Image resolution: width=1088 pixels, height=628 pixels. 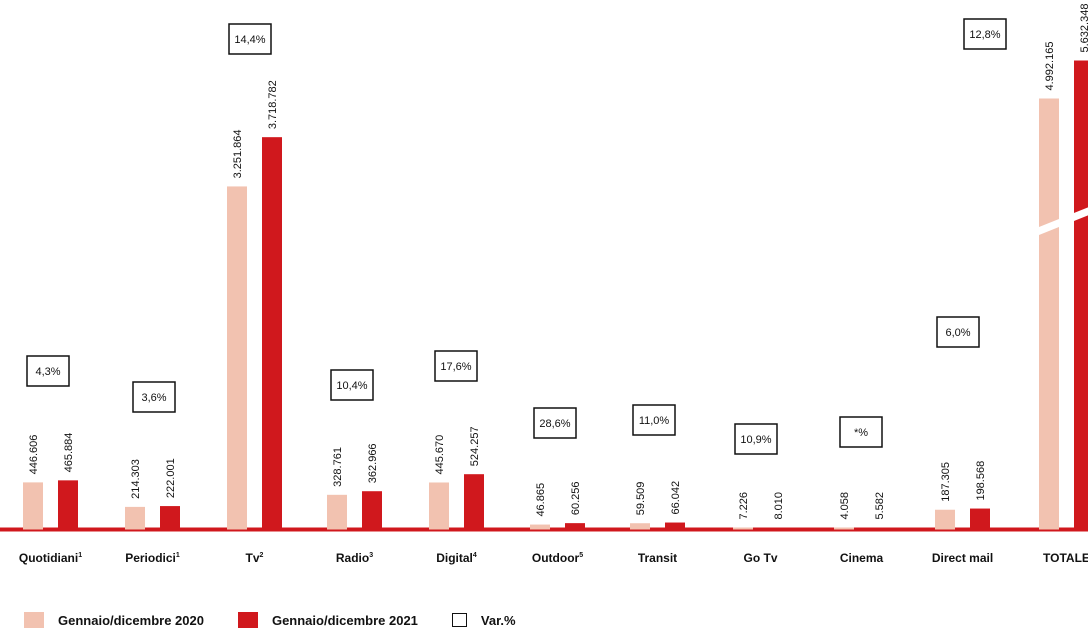 I want to click on bar-totale-2020, so click(x=1049, y=314).